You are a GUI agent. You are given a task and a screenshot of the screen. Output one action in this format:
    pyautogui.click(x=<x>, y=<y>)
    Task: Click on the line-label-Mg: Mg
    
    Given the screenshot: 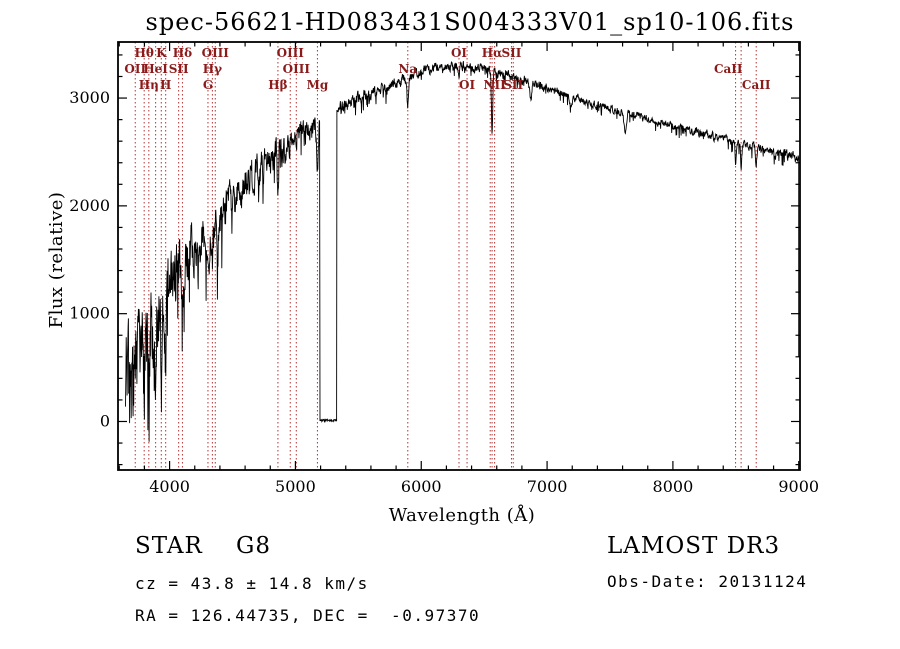 What is the action you would take?
    pyautogui.click(x=318, y=85)
    